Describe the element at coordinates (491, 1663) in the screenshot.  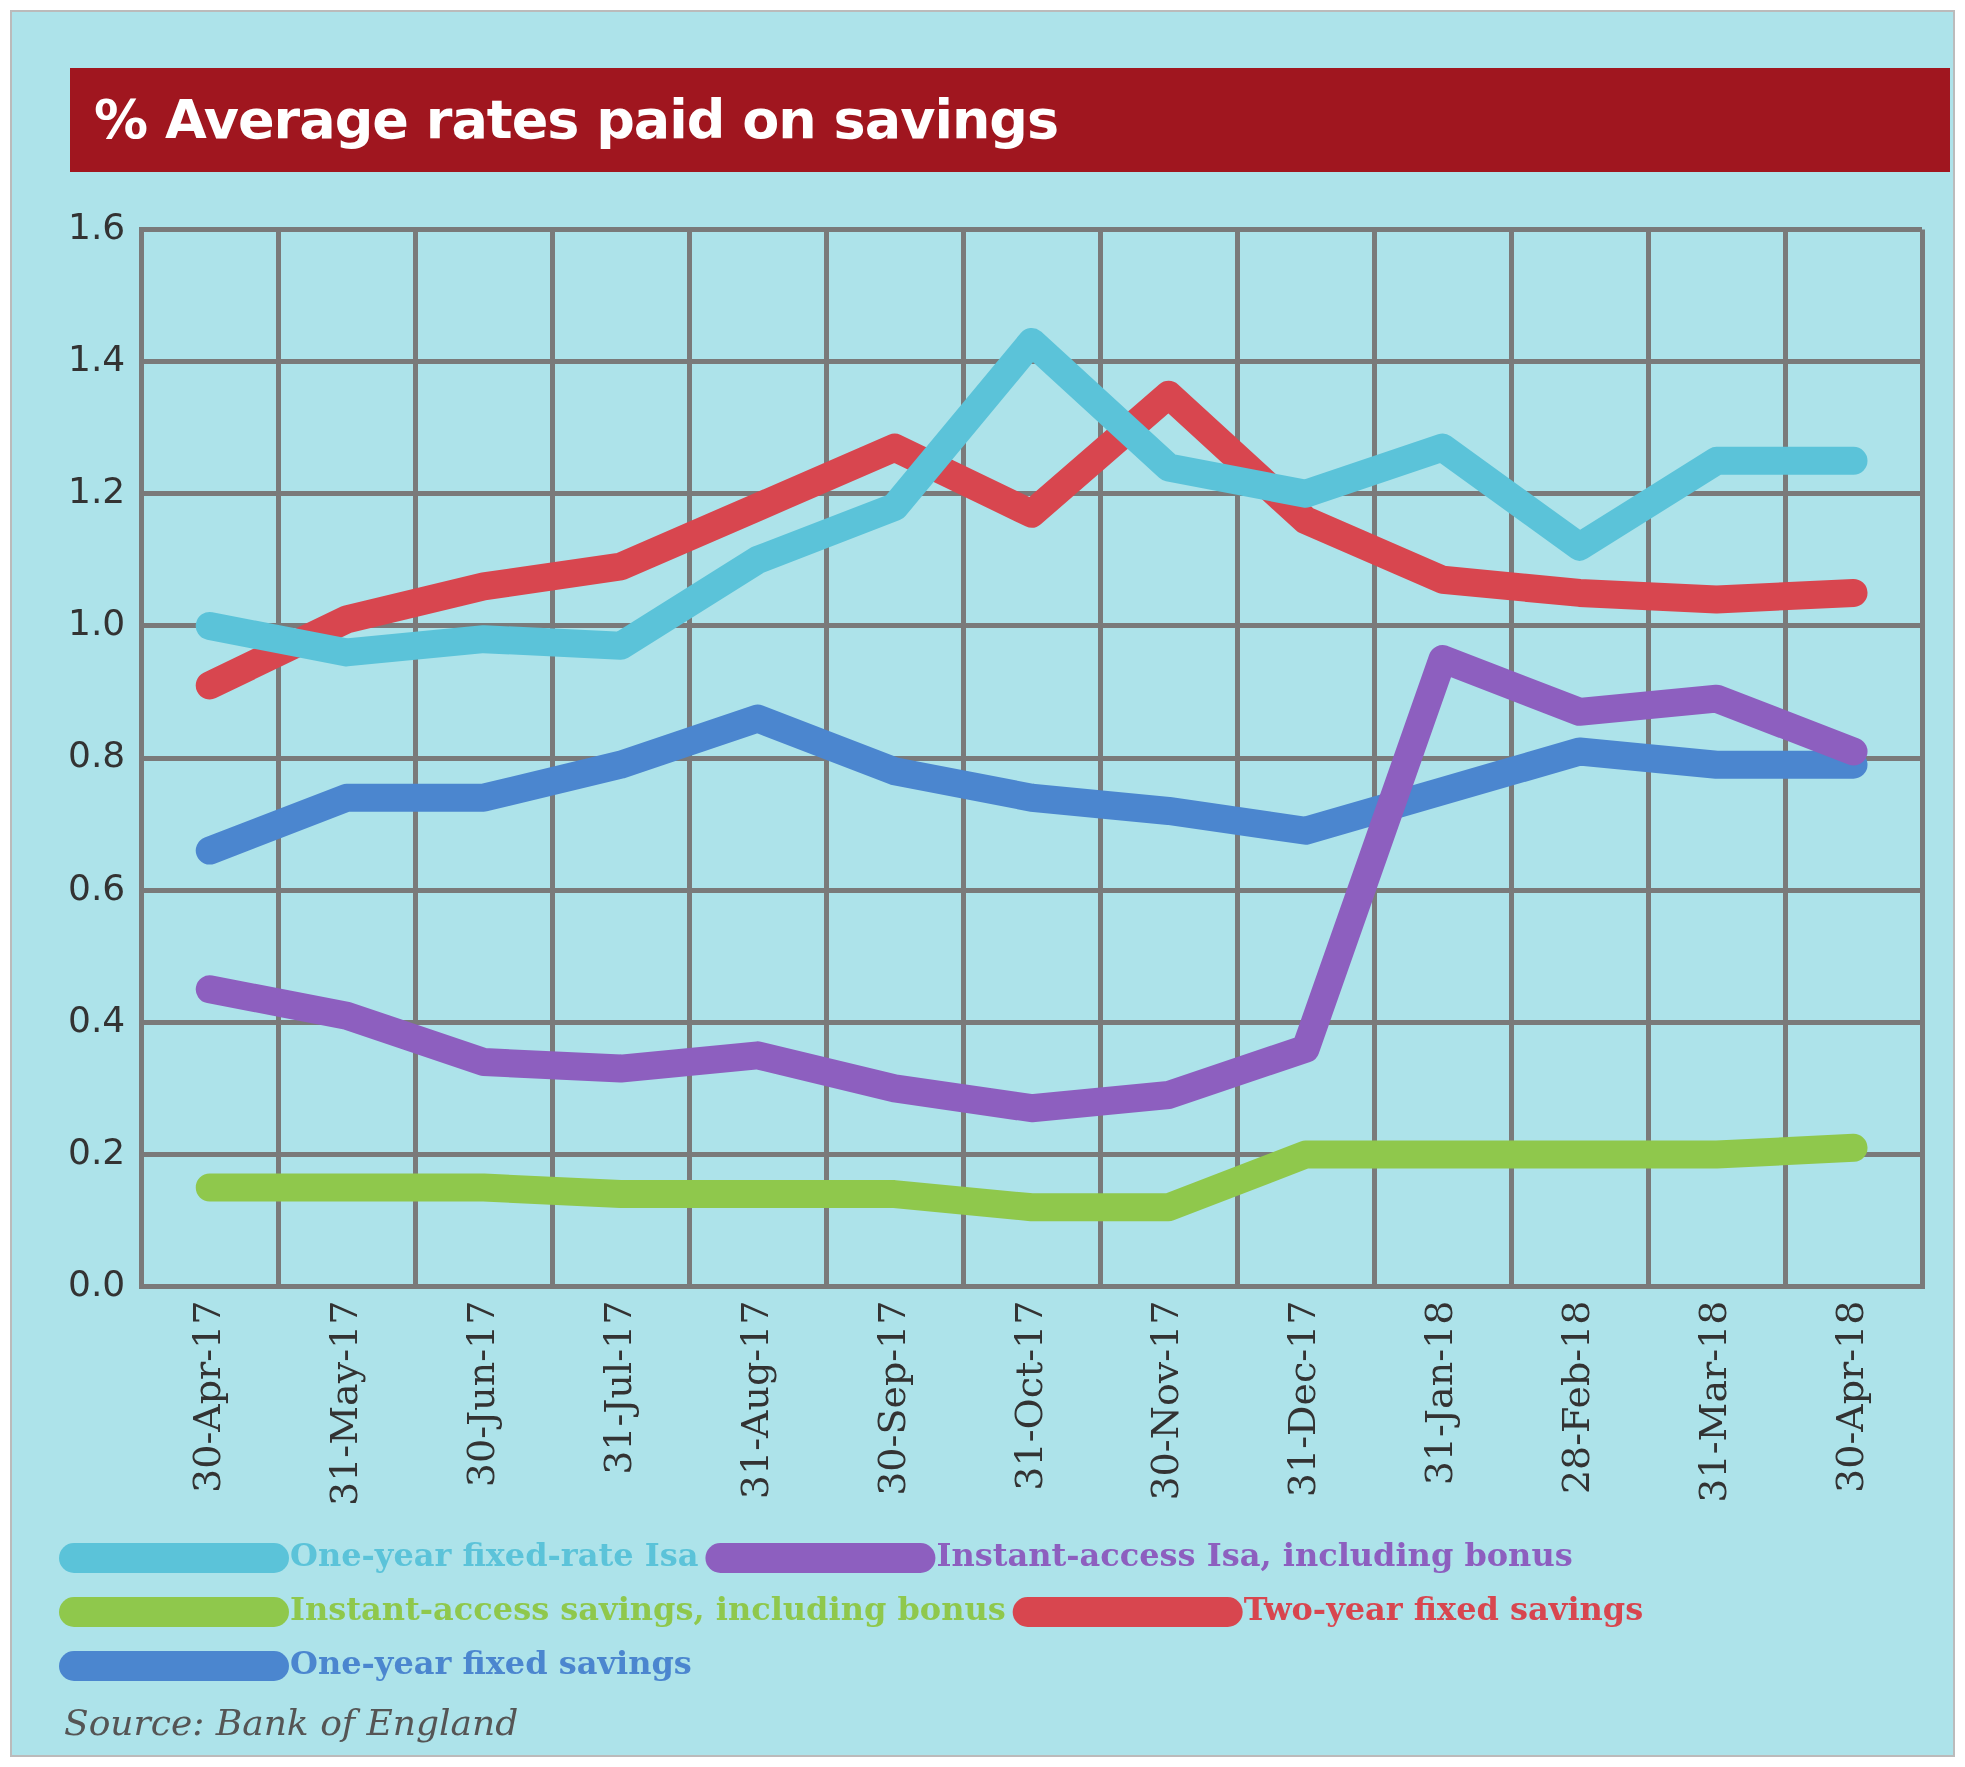
I see `text: One-year fixed savings` at that location.